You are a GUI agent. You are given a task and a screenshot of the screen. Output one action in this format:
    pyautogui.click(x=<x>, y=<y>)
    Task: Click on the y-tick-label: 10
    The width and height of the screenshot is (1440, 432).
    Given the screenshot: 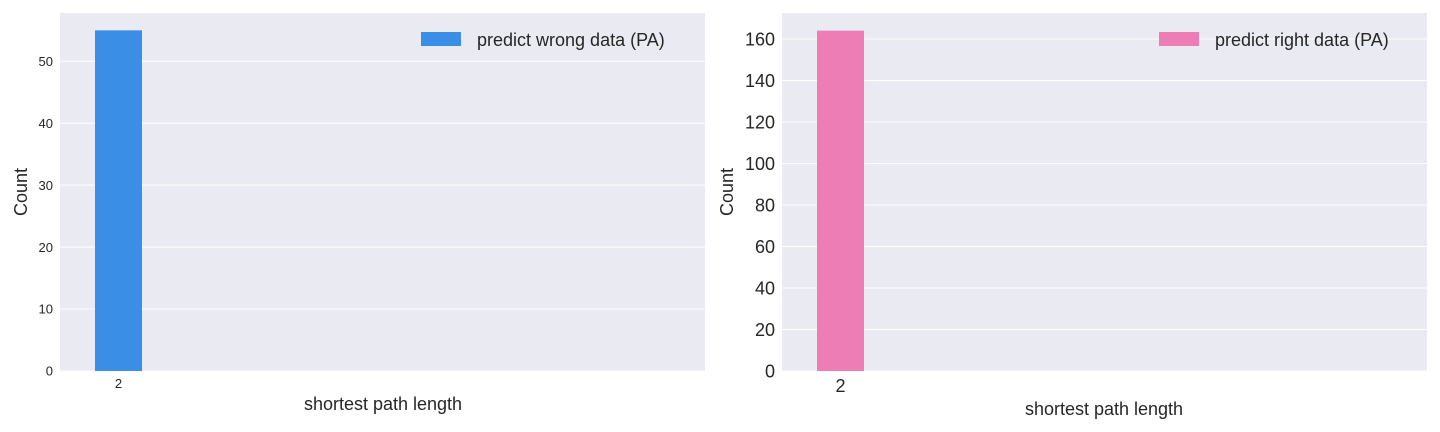 What is the action you would take?
    pyautogui.click(x=46, y=309)
    